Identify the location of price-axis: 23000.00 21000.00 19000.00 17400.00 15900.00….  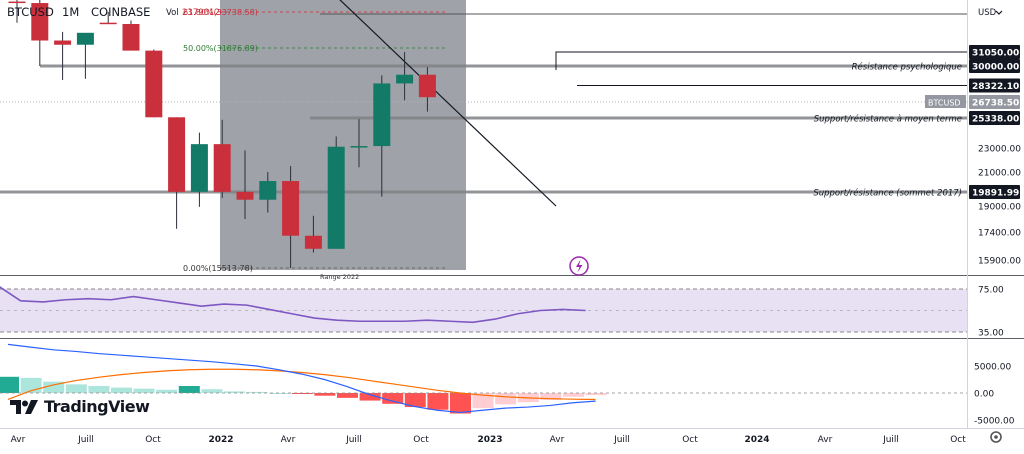
(973, 236).